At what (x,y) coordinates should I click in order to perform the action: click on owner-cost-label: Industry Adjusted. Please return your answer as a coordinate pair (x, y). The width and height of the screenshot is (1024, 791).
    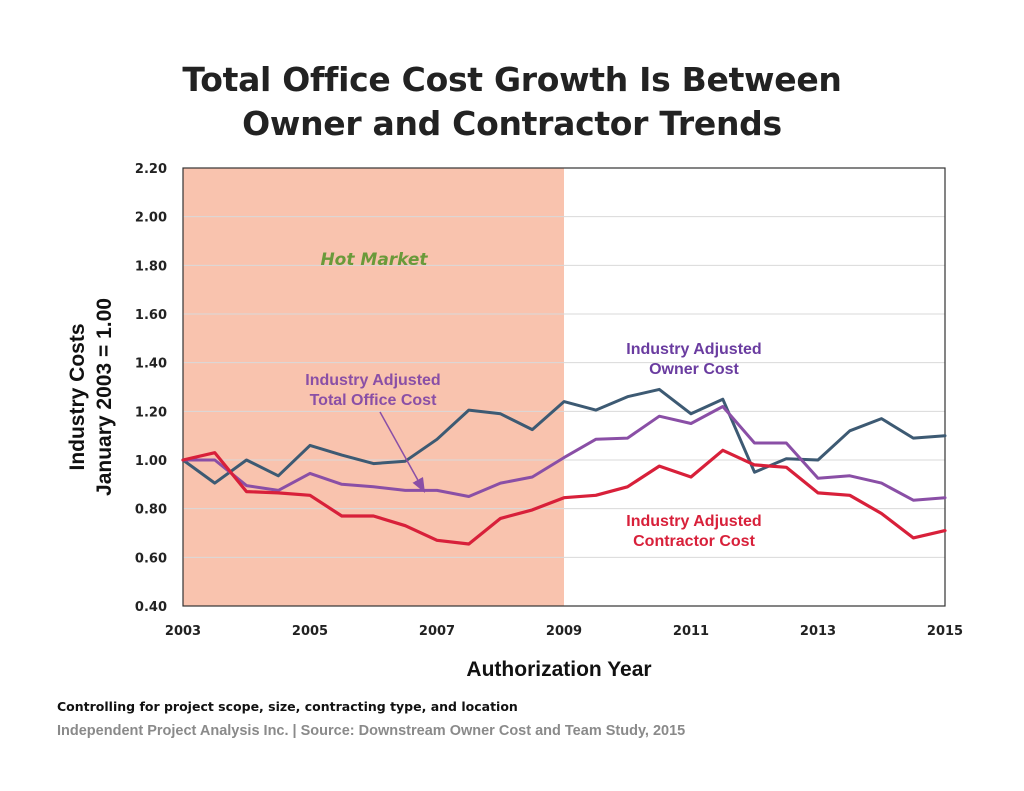
    Looking at the image, I should click on (693, 349).